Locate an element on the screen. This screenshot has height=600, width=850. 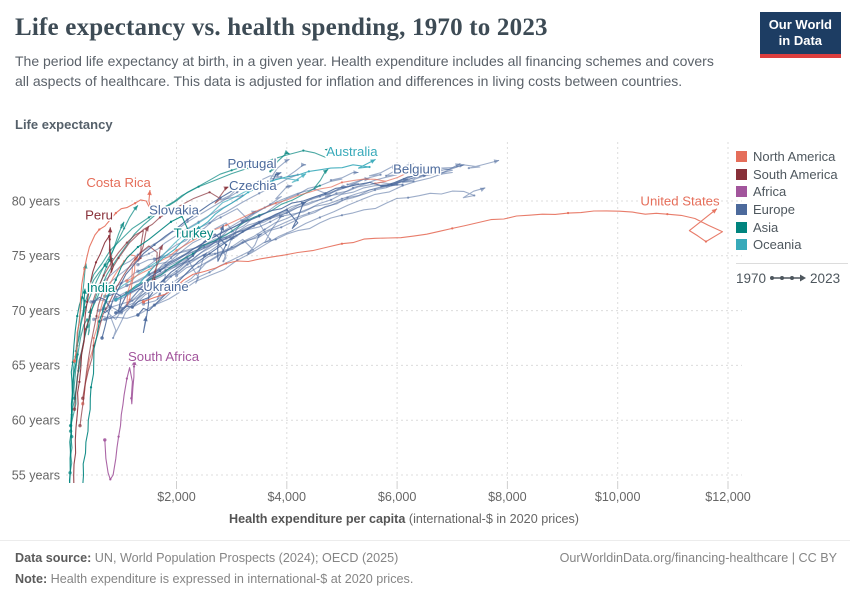
legend-item-oceania: Oceania is located at coordinates (792, 245).